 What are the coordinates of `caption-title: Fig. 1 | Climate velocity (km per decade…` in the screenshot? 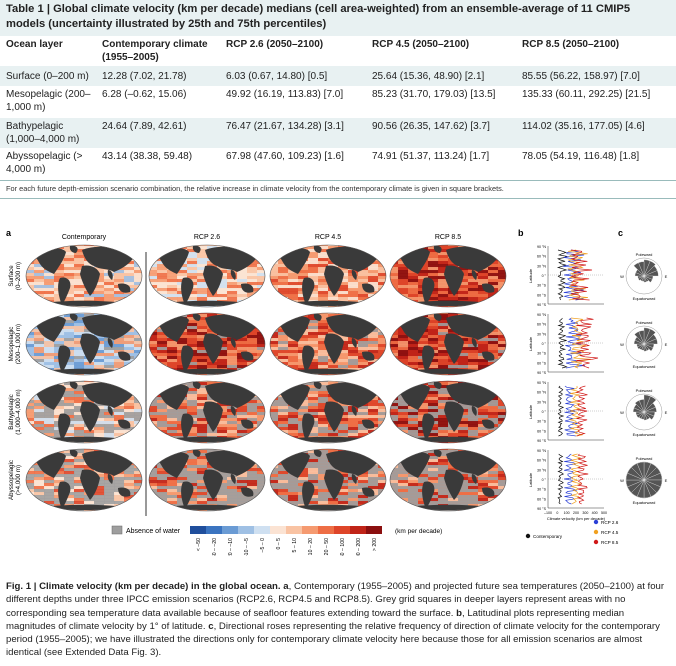 It's located at (143, 586).